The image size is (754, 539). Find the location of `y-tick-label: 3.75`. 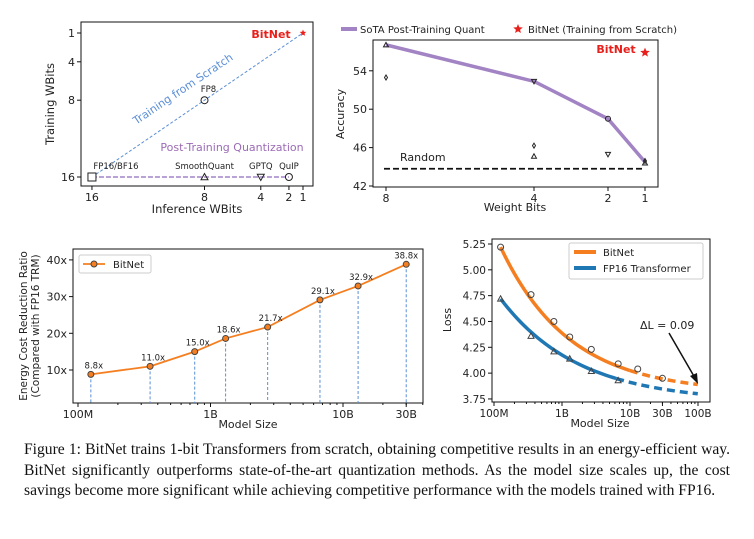

y-tick-label: 3.75 is located at coordinates (474, 400).